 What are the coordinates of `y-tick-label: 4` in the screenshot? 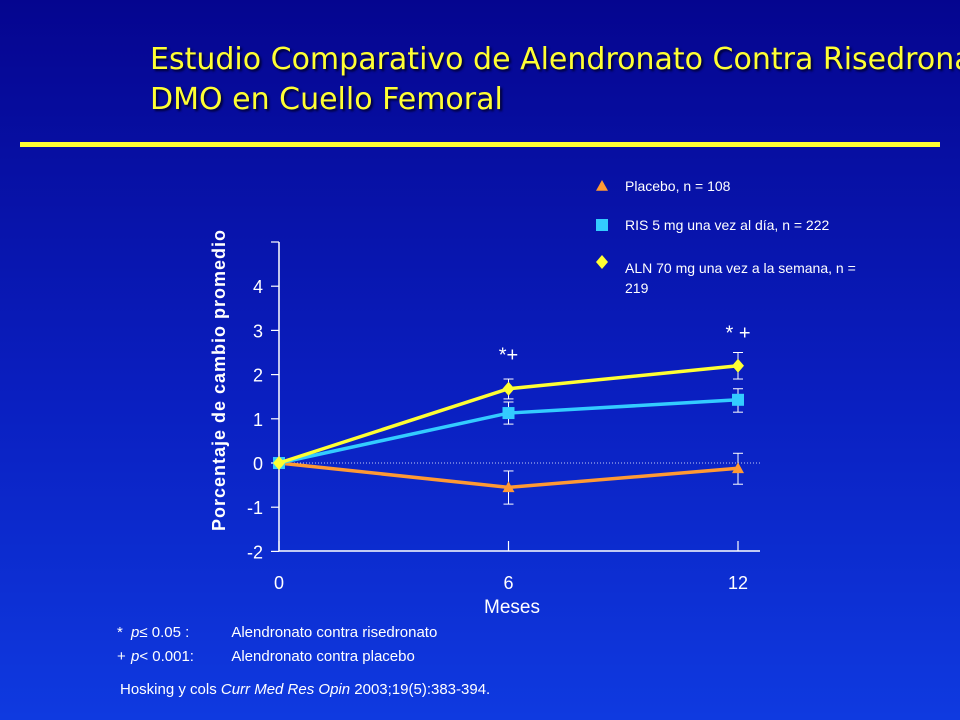 It's located at (258, 287).